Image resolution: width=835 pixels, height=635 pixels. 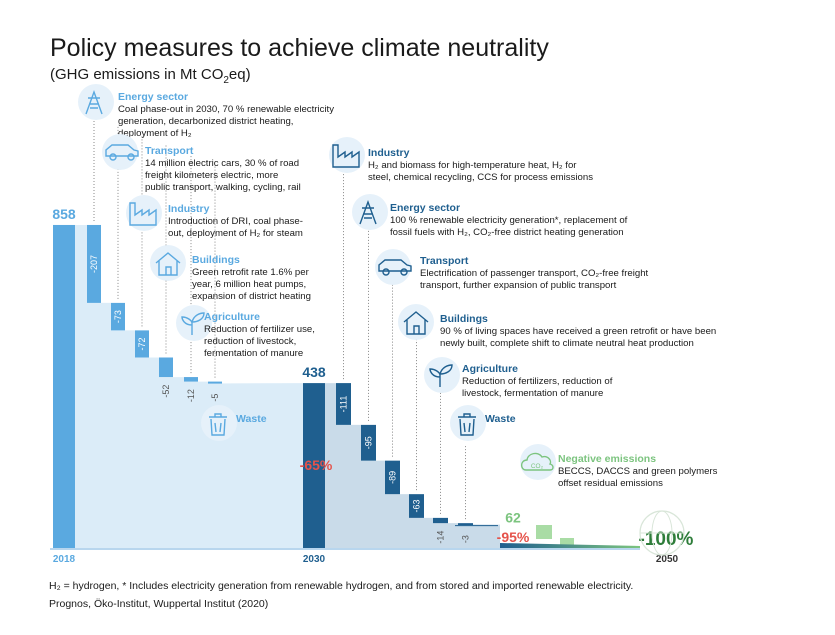 I want to click on label-phase1-4: -12, so click(x=191, y=395).